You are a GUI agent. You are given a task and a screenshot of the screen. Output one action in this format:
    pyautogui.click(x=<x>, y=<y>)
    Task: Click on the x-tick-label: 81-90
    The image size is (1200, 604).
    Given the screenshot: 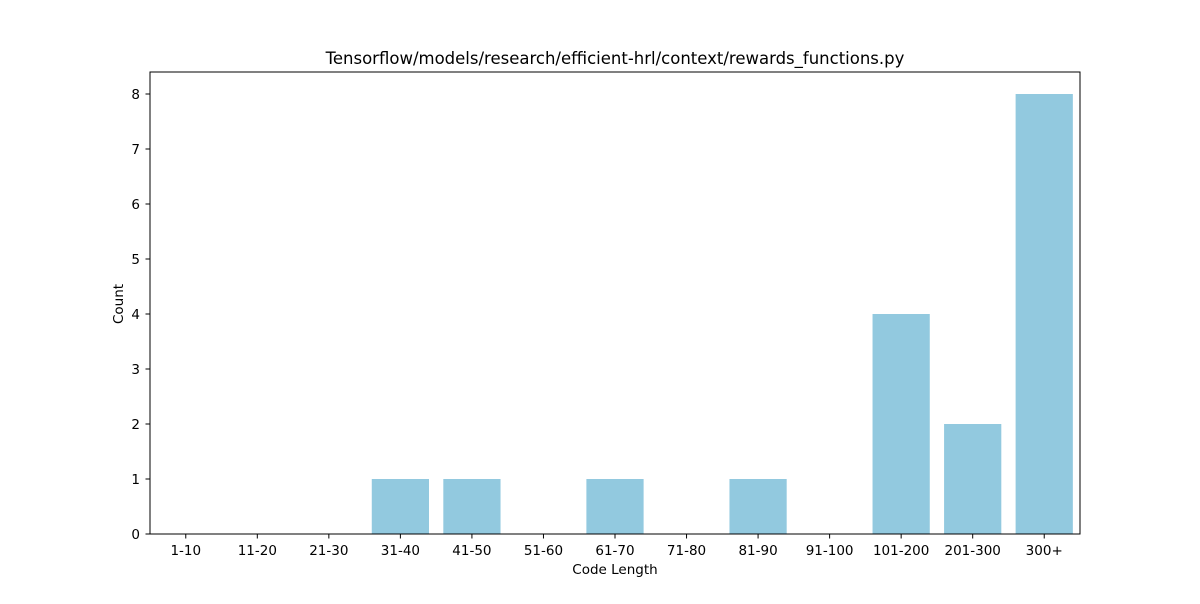 What is the action you would take?
    pyautogui.click(x=757, y=551)
    